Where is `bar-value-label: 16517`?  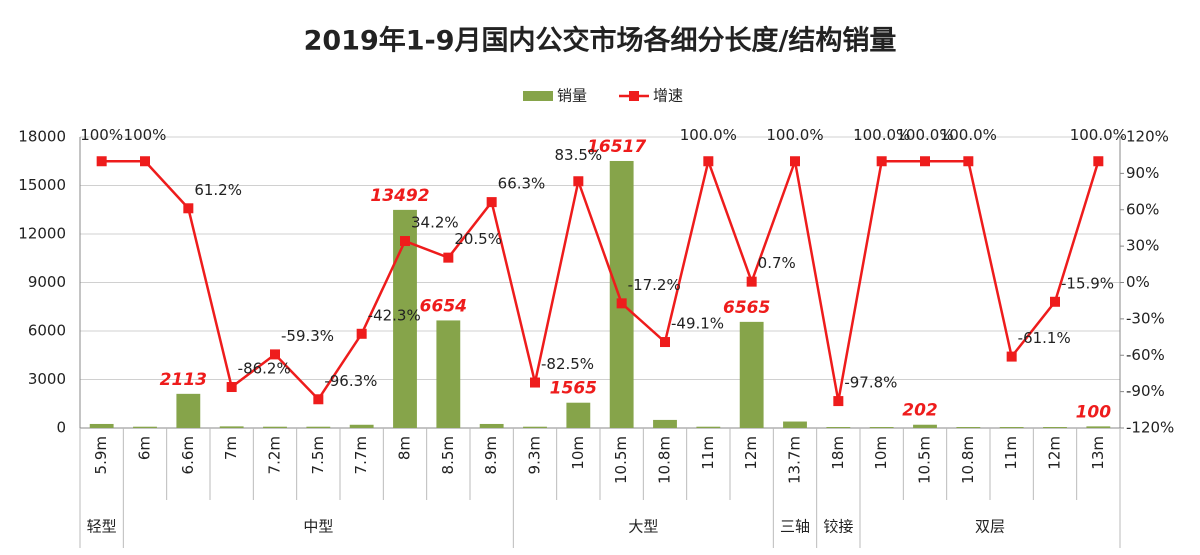 bar-value-label: 16517 is located at coordinates (616, 147).